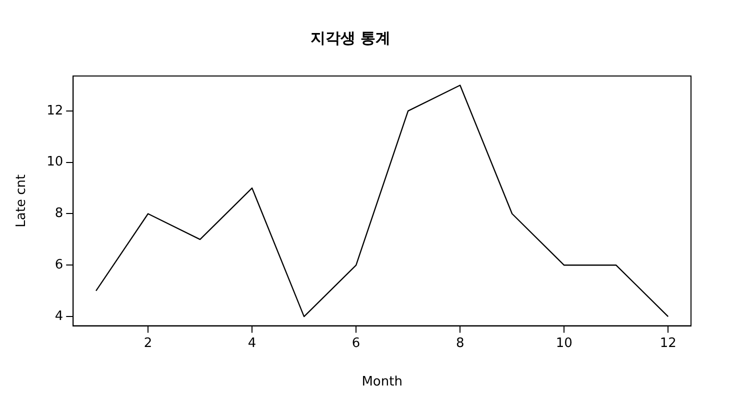 The image size is (731, 399). Describe the element at coordinates (460, 343) in the screenshot. I see `x-tick-label: 8` at that location.